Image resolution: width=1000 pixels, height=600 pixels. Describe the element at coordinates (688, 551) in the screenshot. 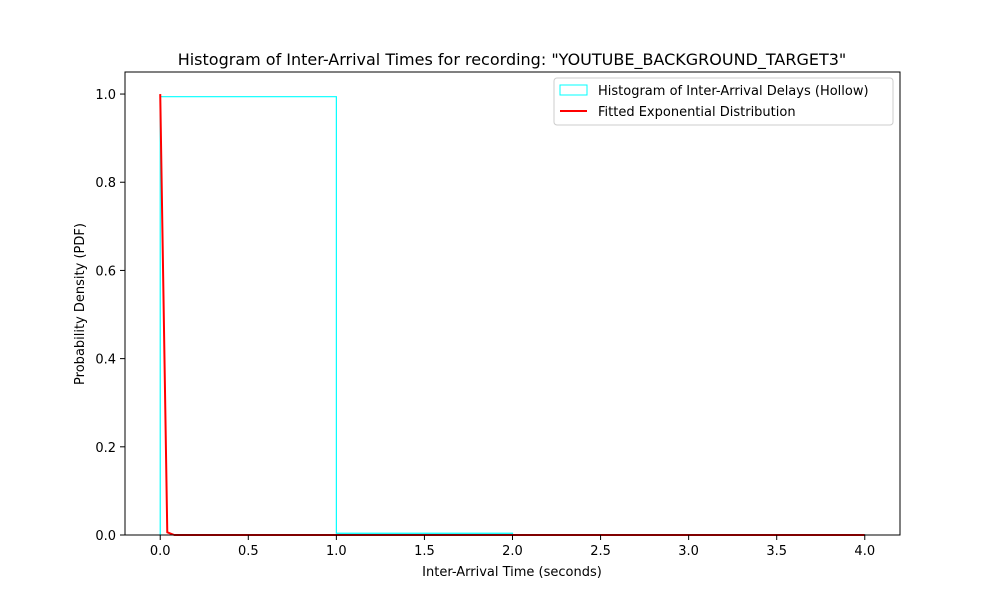

I see `x-tick-label: 3.0` at that location.